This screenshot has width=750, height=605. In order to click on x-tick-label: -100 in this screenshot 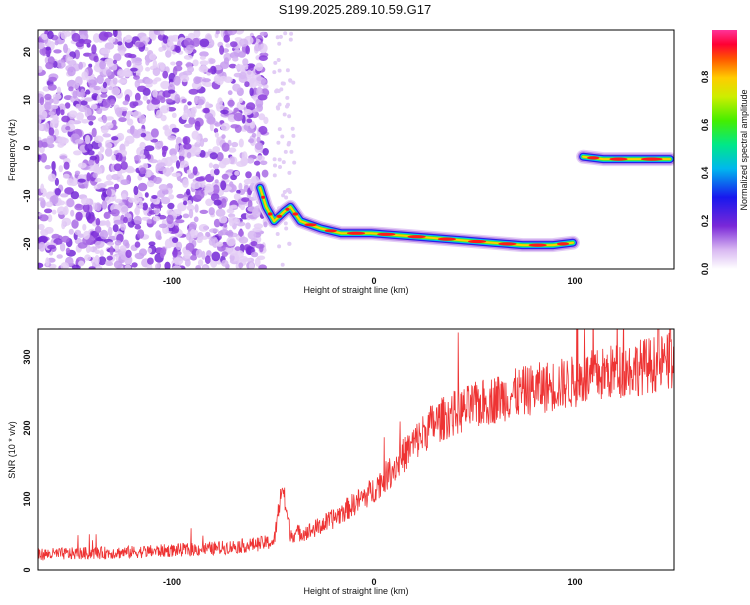, I will do `click(172, 281)`.